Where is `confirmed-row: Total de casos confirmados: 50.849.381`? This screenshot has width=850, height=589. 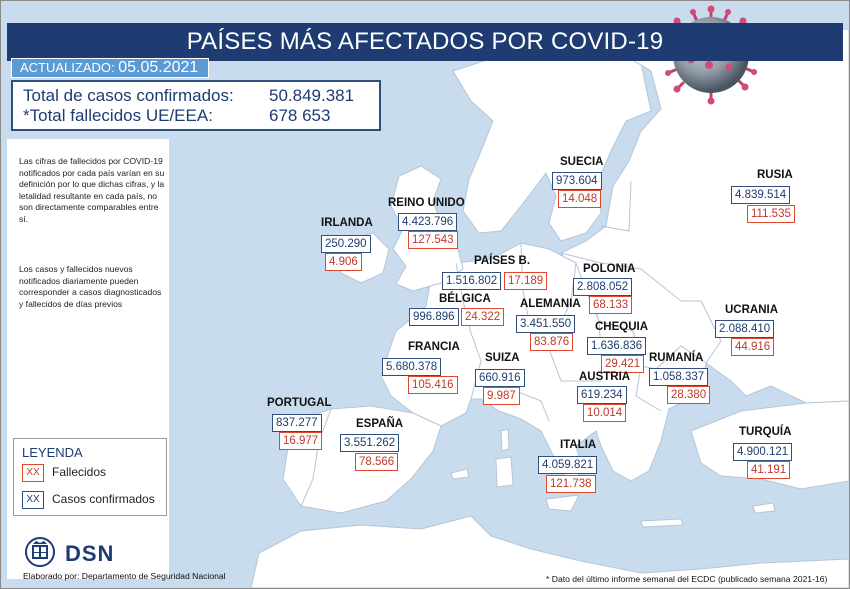 confirmed-row: Total de casos confirmados: 50.849.381 is located at coordinates (188, 96).